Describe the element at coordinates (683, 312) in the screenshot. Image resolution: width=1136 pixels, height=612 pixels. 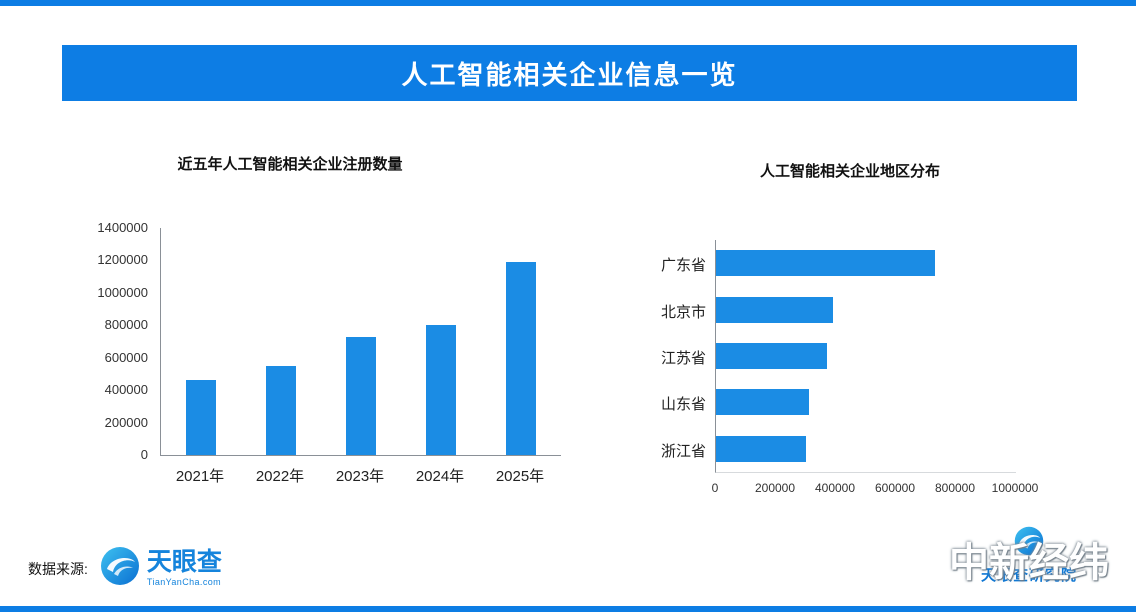
I see `y-category-label: 北京市` at that location.